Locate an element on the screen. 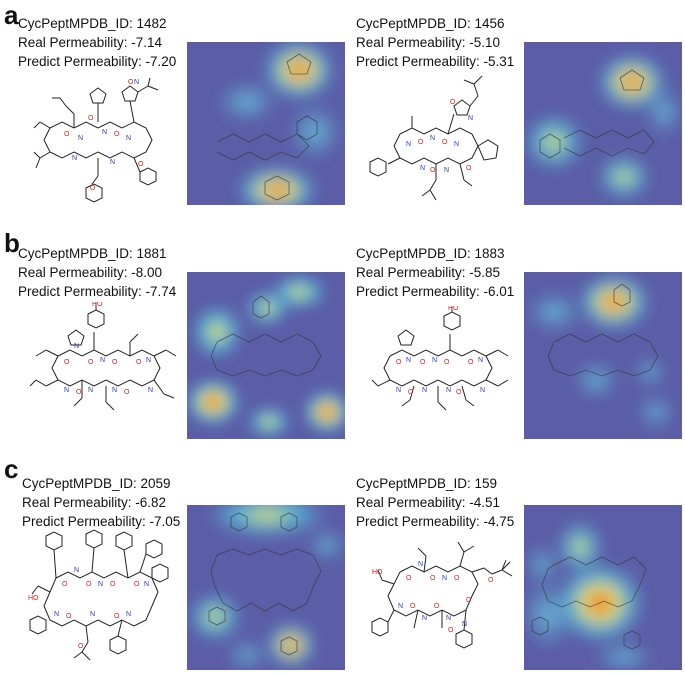  real-permeability-label: Real Permeability: -7.14 is located at coordinates (90, 42).